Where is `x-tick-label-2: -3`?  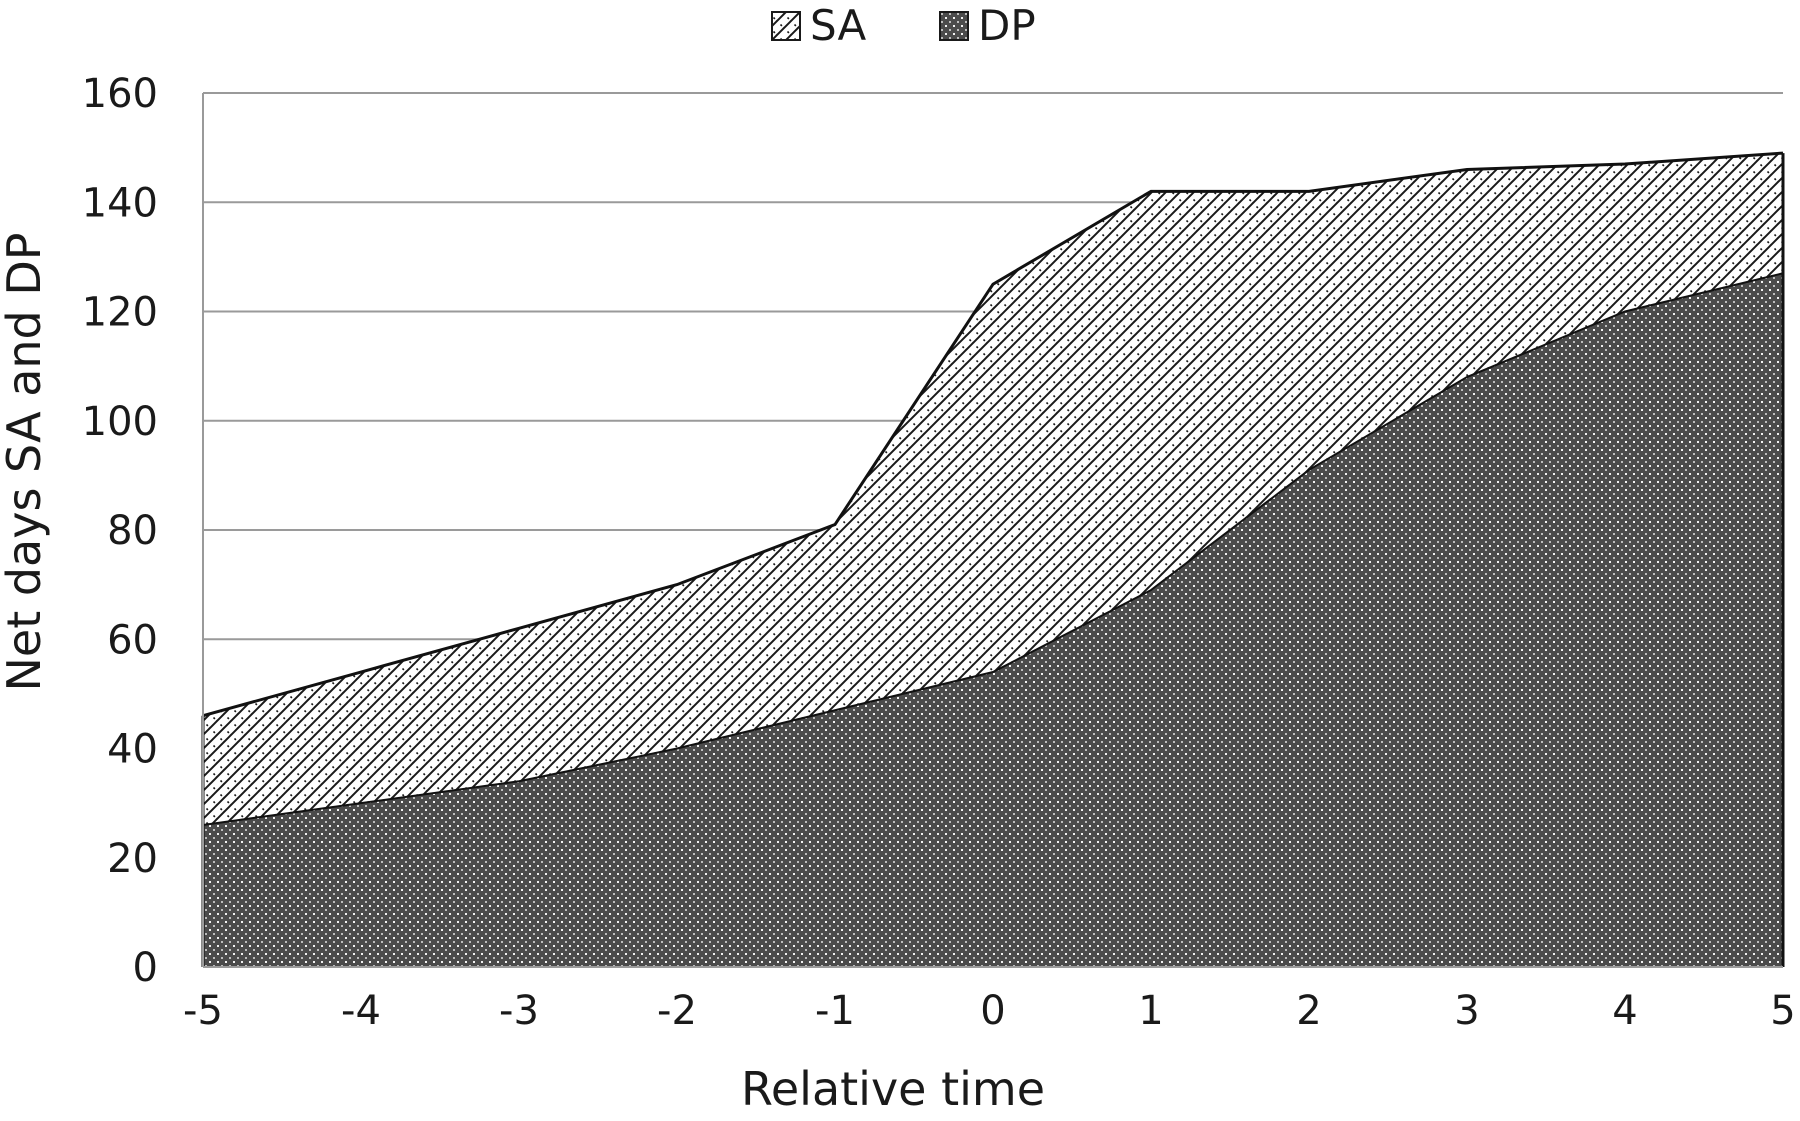
x-tick-label-2: -3 is located at coordinates (519, 1011).